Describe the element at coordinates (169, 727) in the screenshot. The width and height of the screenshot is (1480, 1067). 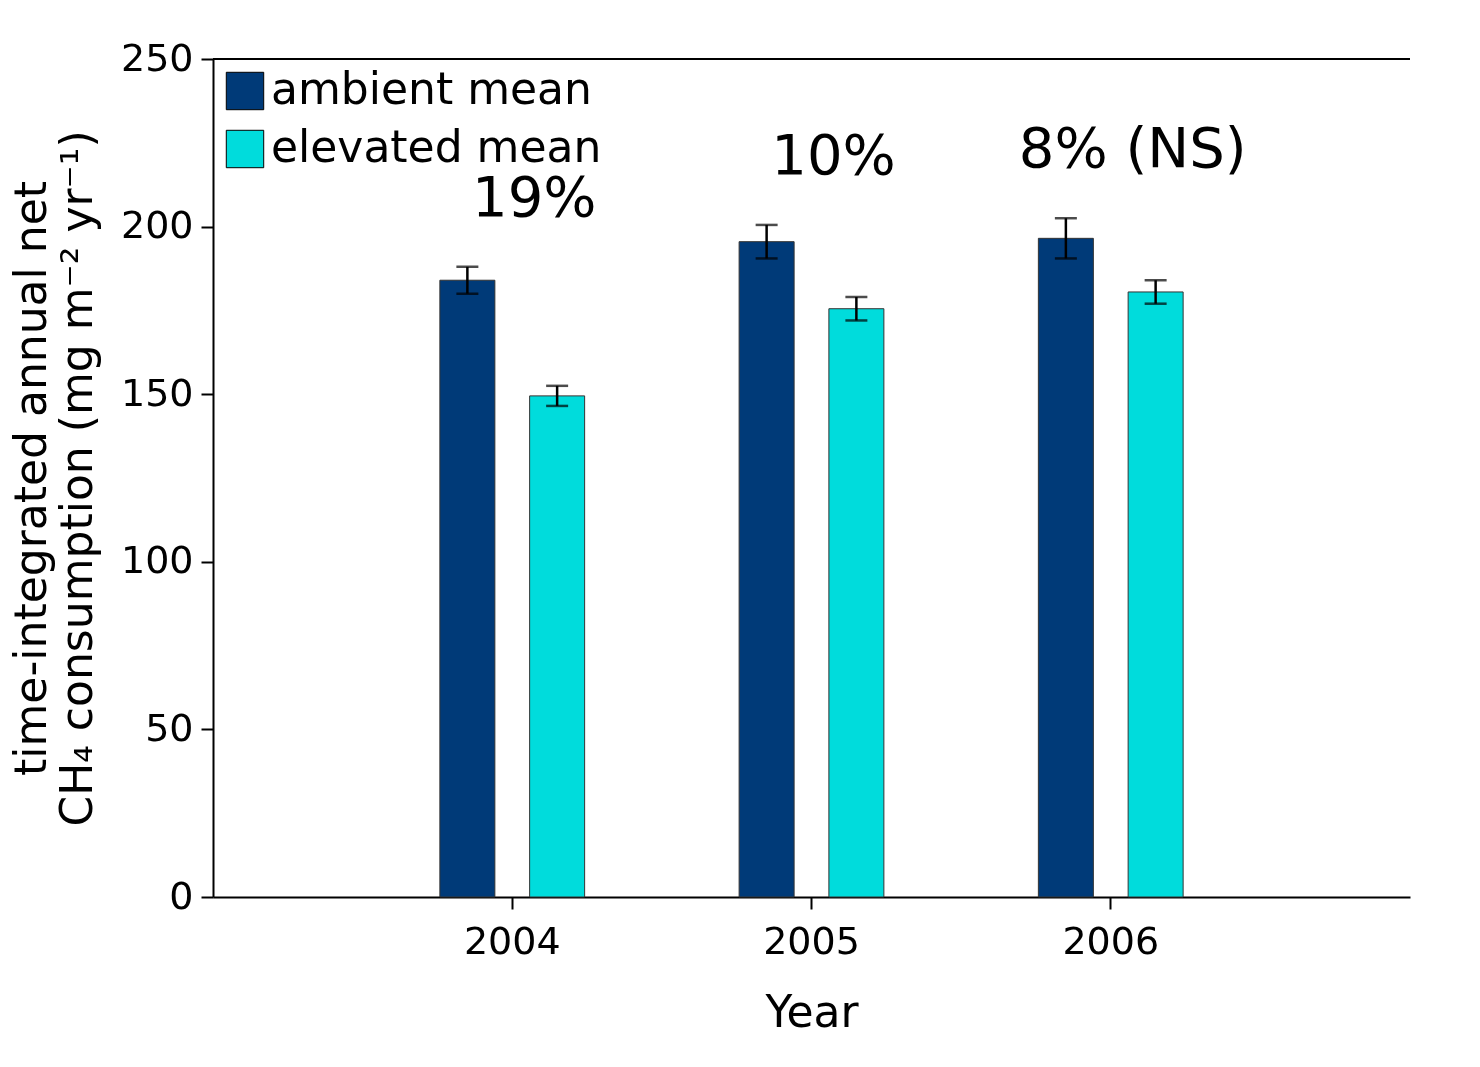
I see `y-tick-label: 50` at that location.